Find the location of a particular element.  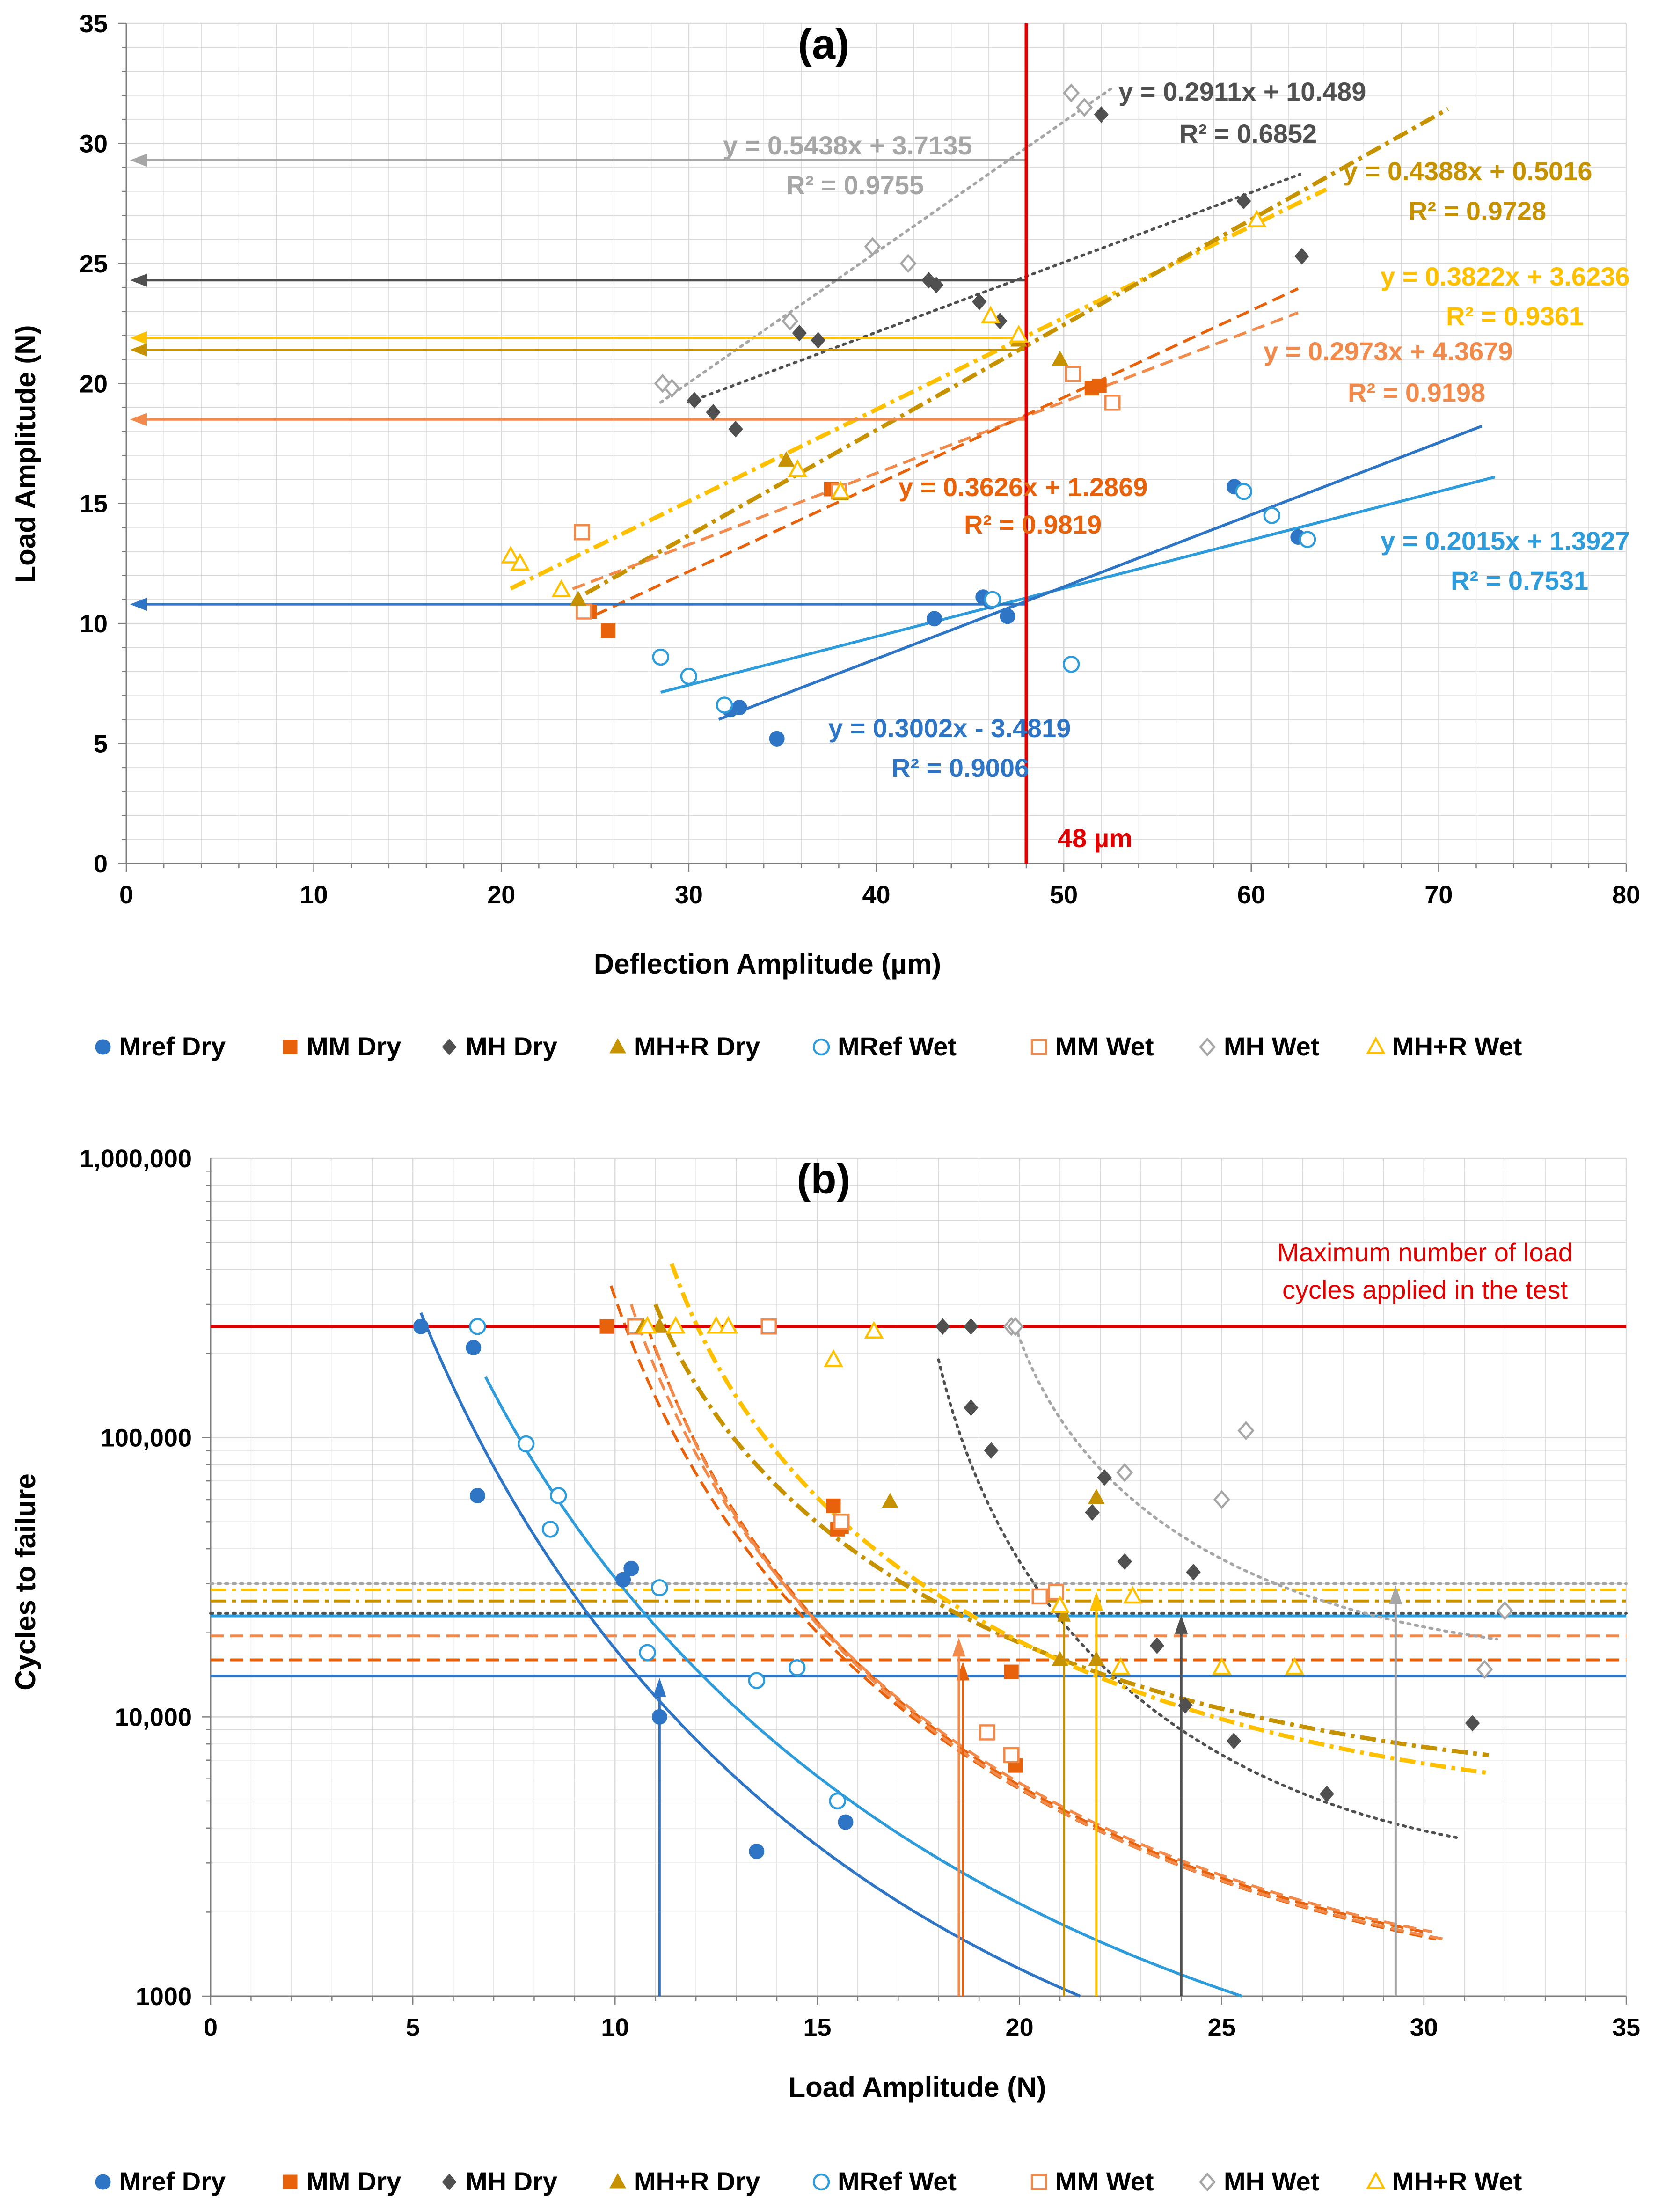

panel-b-title: (b) is located at coordinates (824, 1179).